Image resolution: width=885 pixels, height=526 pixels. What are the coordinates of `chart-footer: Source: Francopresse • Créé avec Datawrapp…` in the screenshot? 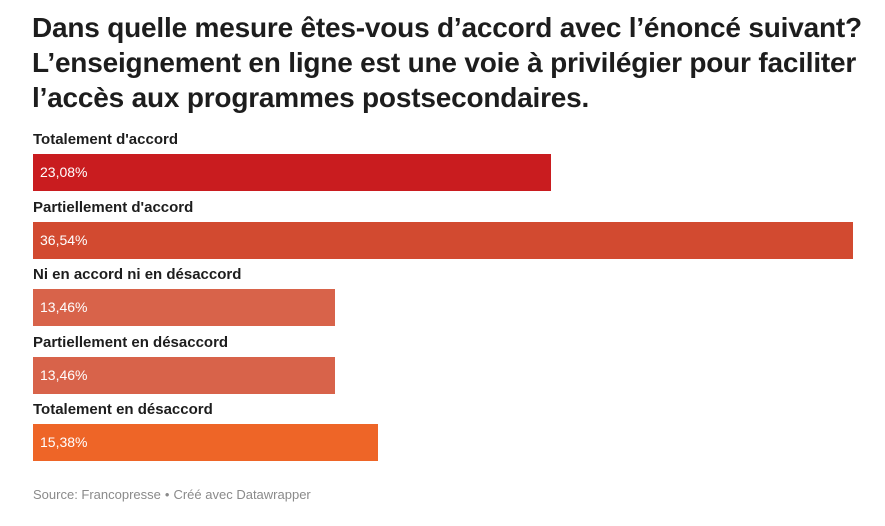 It's located at (172, 494).